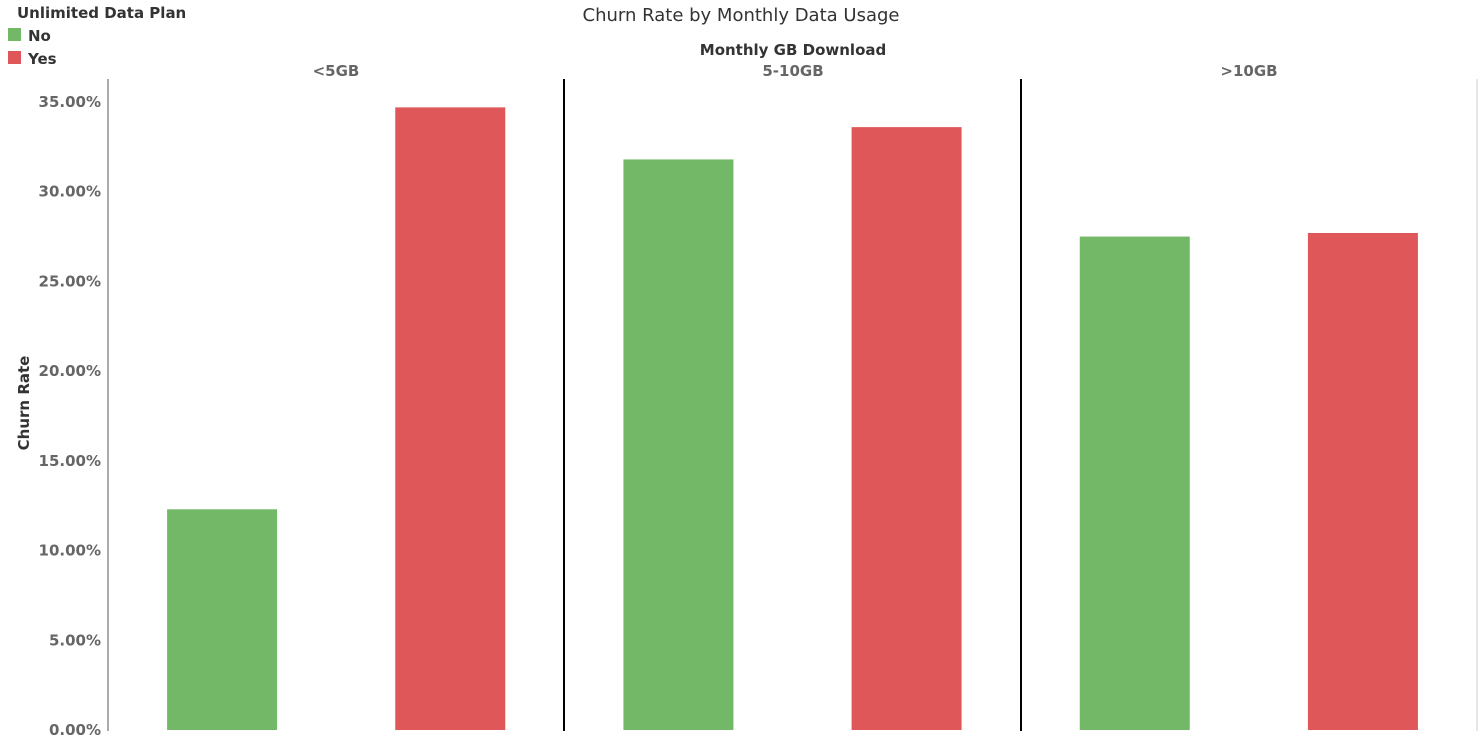  Describe the element at coordinates (336, 71) in the screenshot. I see `panel-label-lt5gb: <5GB` at that location.